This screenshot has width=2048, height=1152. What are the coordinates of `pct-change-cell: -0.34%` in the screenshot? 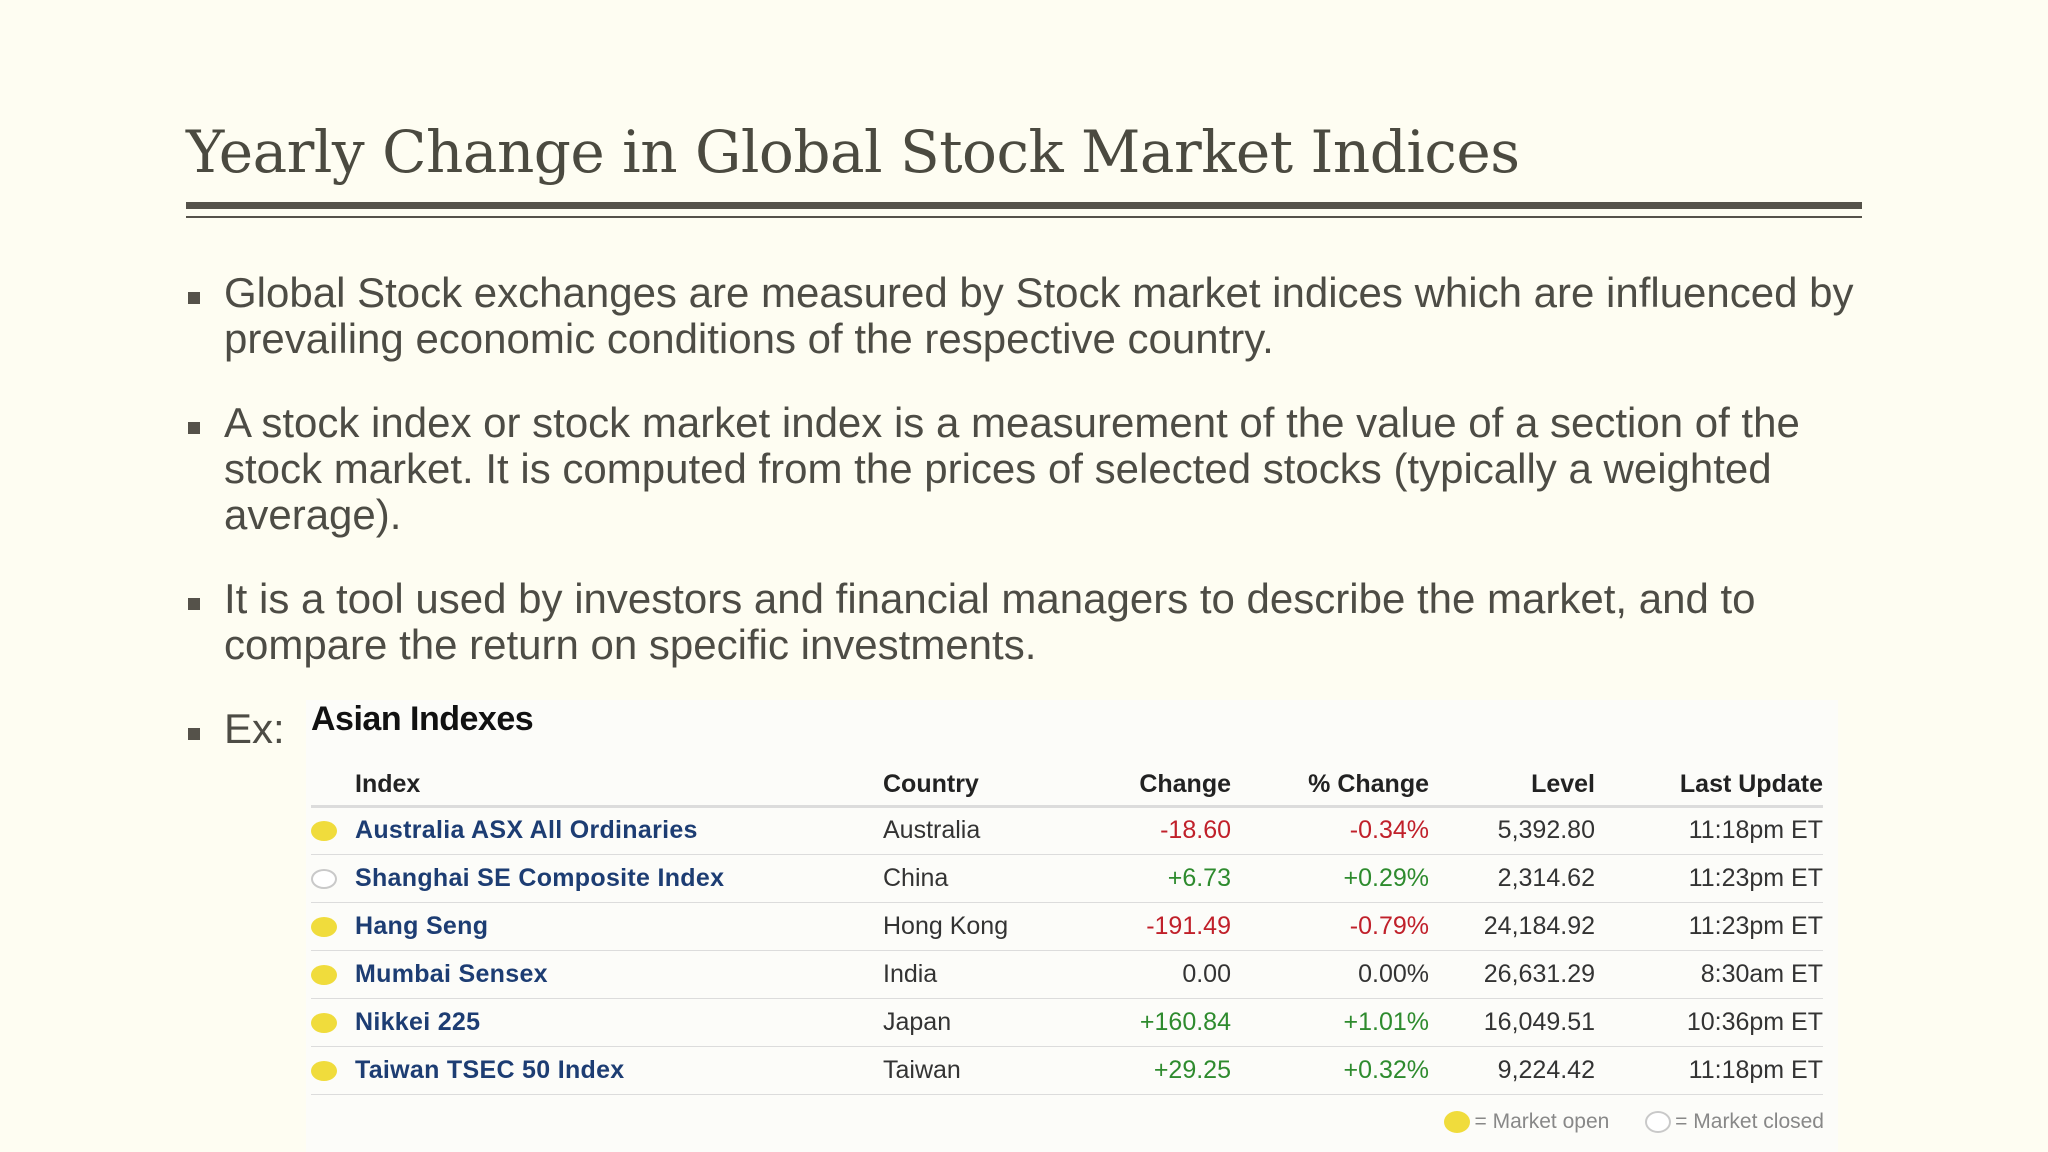 It's located at (1330, 830).